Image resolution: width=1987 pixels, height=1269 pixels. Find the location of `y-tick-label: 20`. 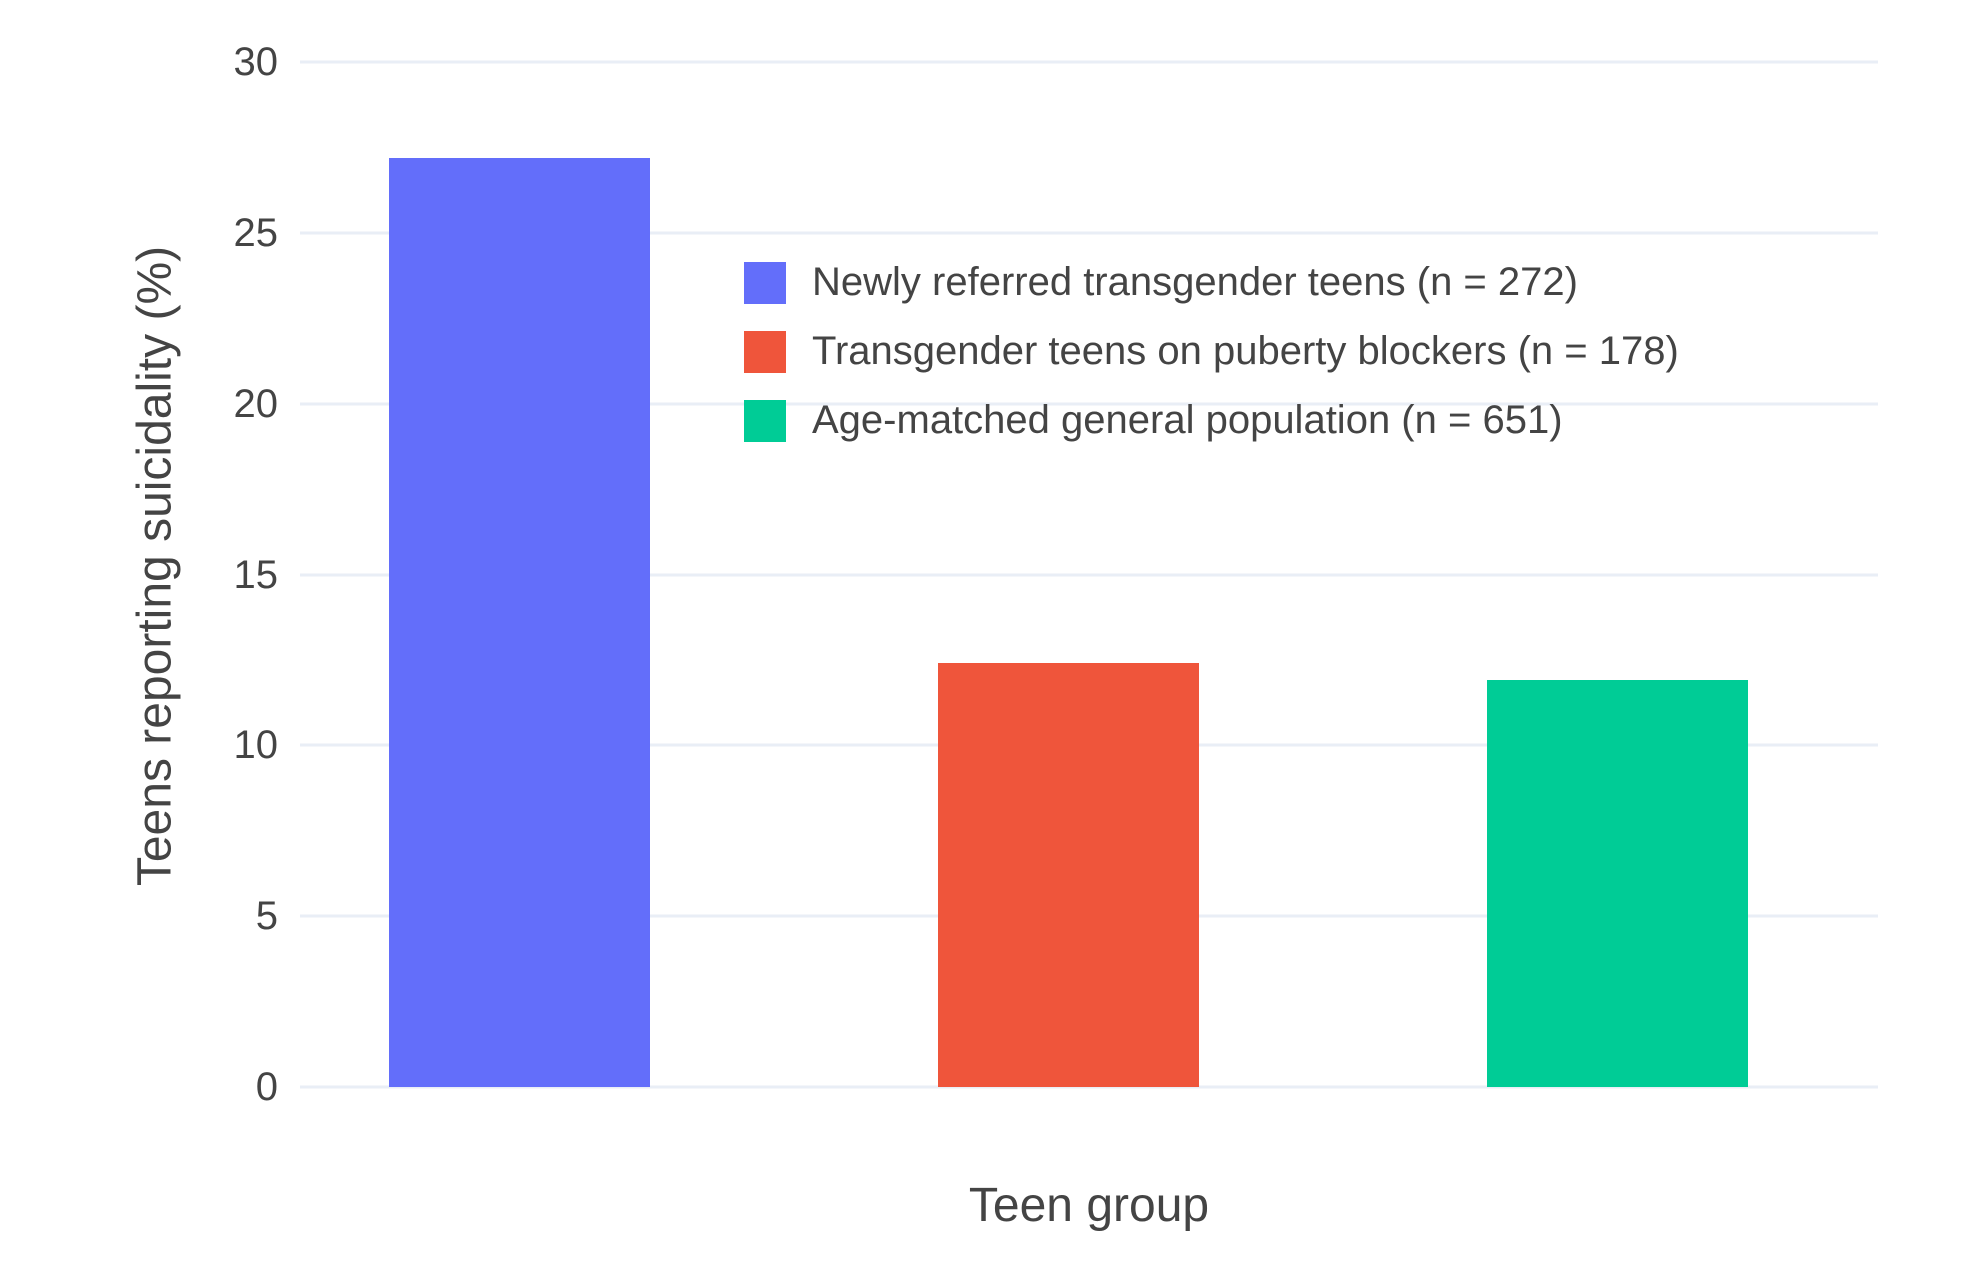

y-tick-label: 20 is located at coordinates (256, 403).